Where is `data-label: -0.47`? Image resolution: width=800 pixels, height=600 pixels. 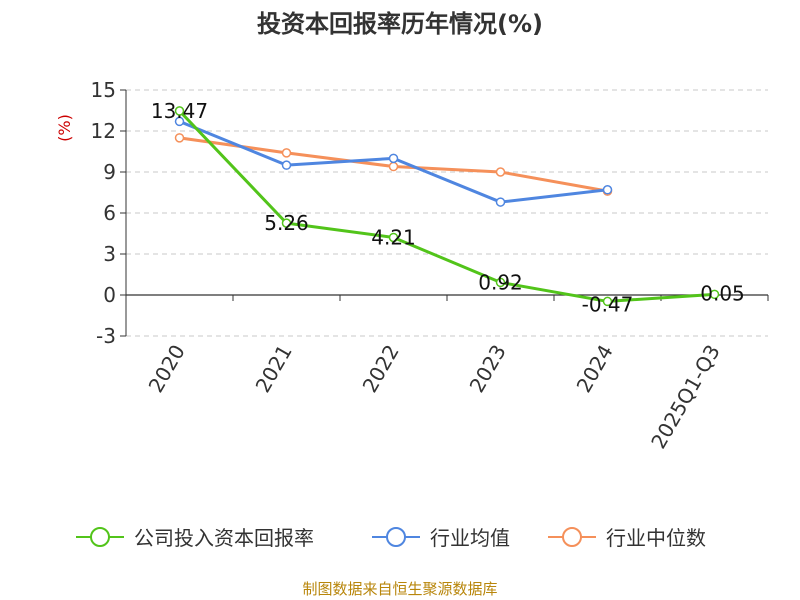 data-label: -0.47 is located at coordinates (608, 304).